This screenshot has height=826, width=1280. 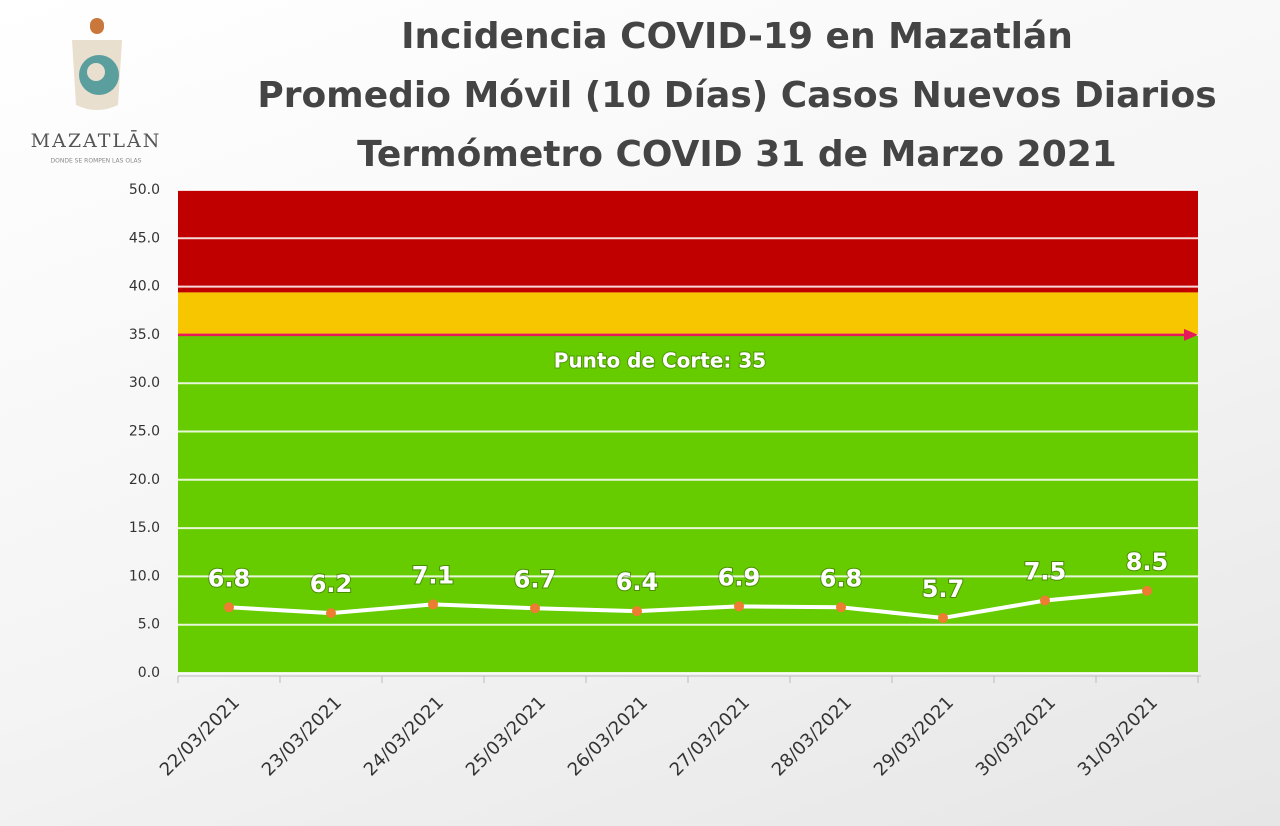 What do you see at coordinates (331, 584) in the screenshot?
I see `data-label: 6.2` at bounding box center [331, 584].